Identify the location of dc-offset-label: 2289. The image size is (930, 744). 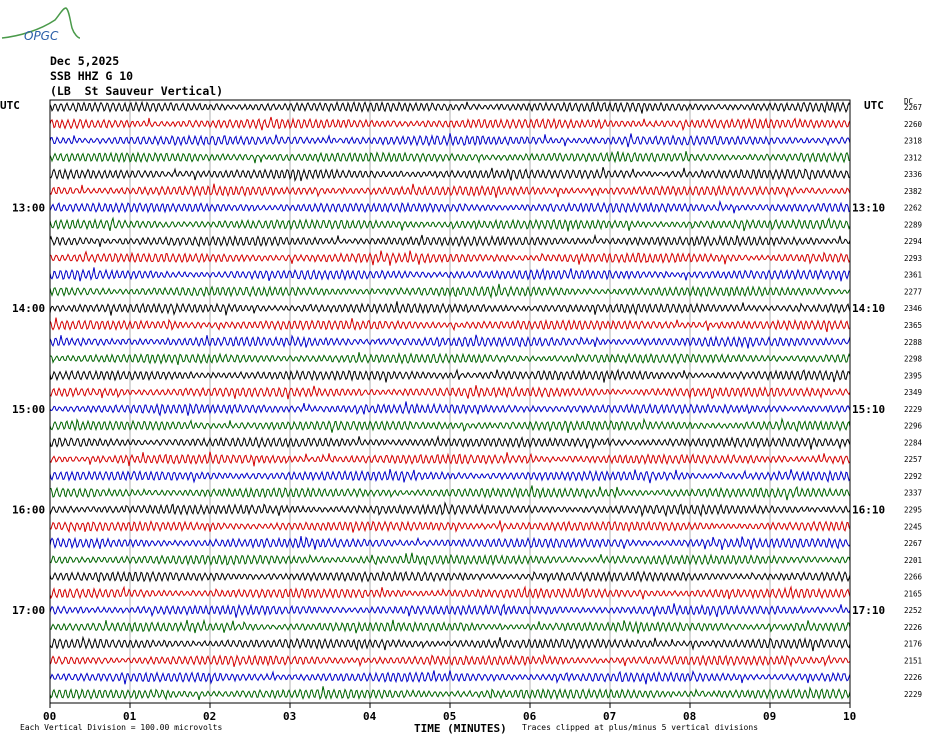
(913, 224).